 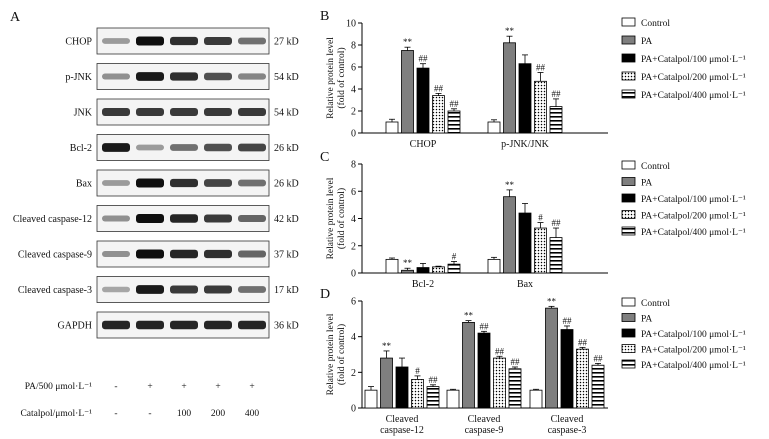 I want to click on y-tick-label: 2, so click(x=353, y=112).